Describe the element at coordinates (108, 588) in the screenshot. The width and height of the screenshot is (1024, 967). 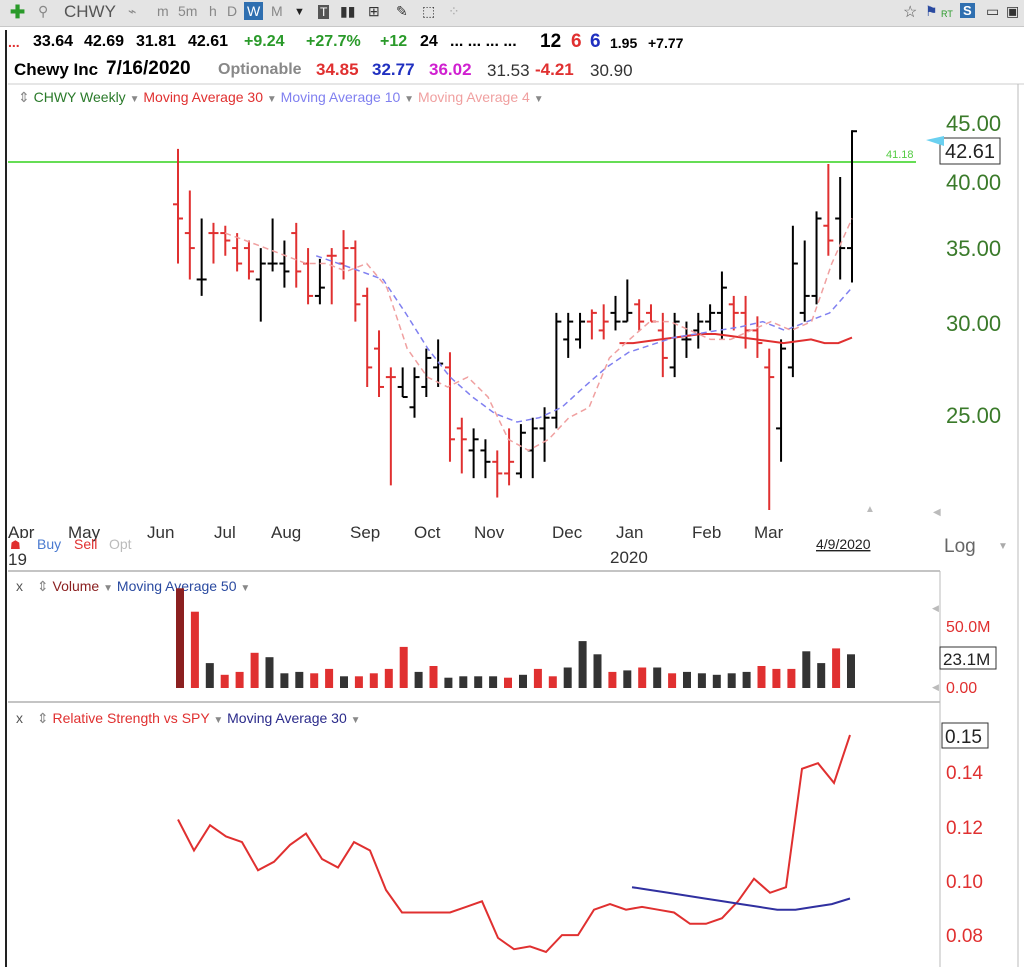
I see `volume-dropdown-icon: ▼` at that location.